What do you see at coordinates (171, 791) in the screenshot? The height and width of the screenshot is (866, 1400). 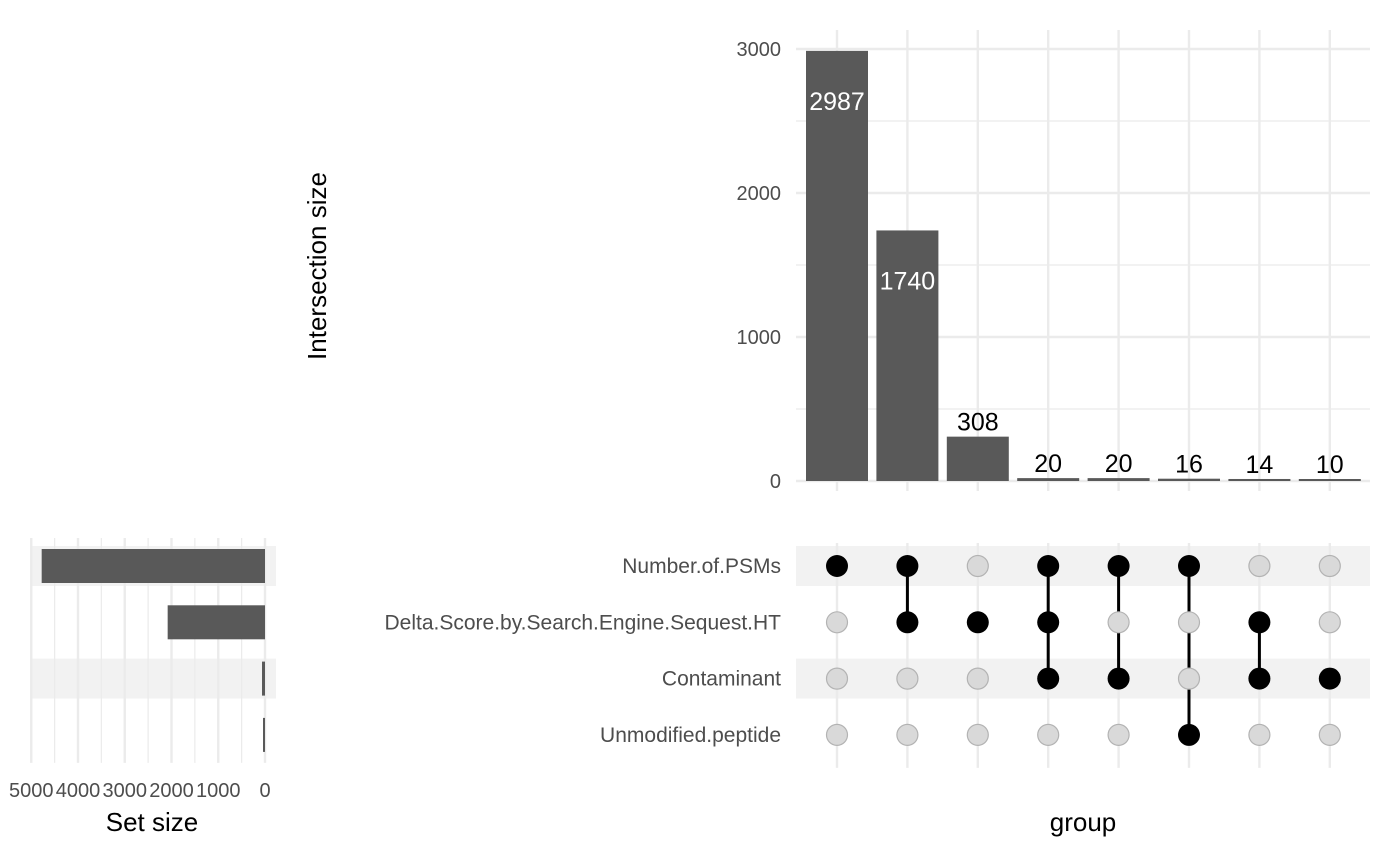 I see `set-size-tick-label: 2000` at bounding box center [171, 791].